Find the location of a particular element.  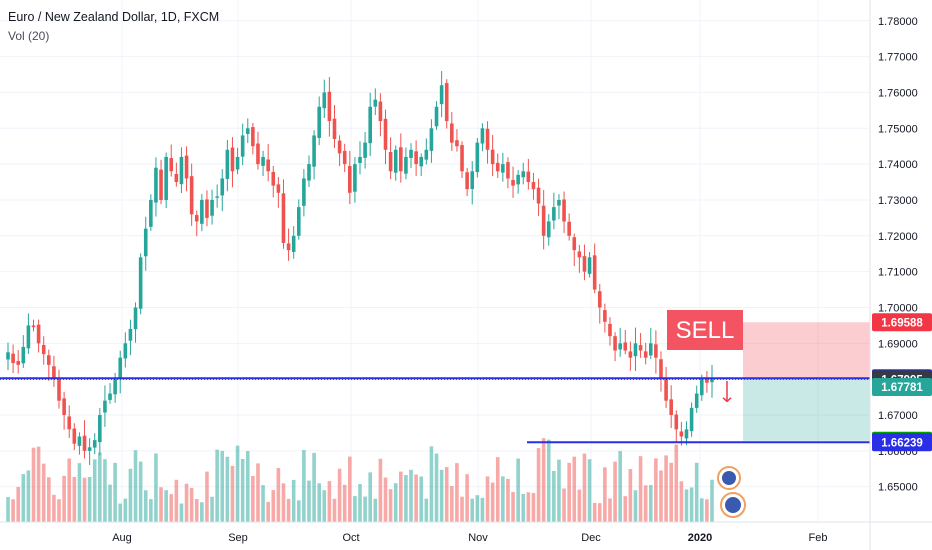

y-tick-label: 1.71000 is located at coordinates (898, 273).